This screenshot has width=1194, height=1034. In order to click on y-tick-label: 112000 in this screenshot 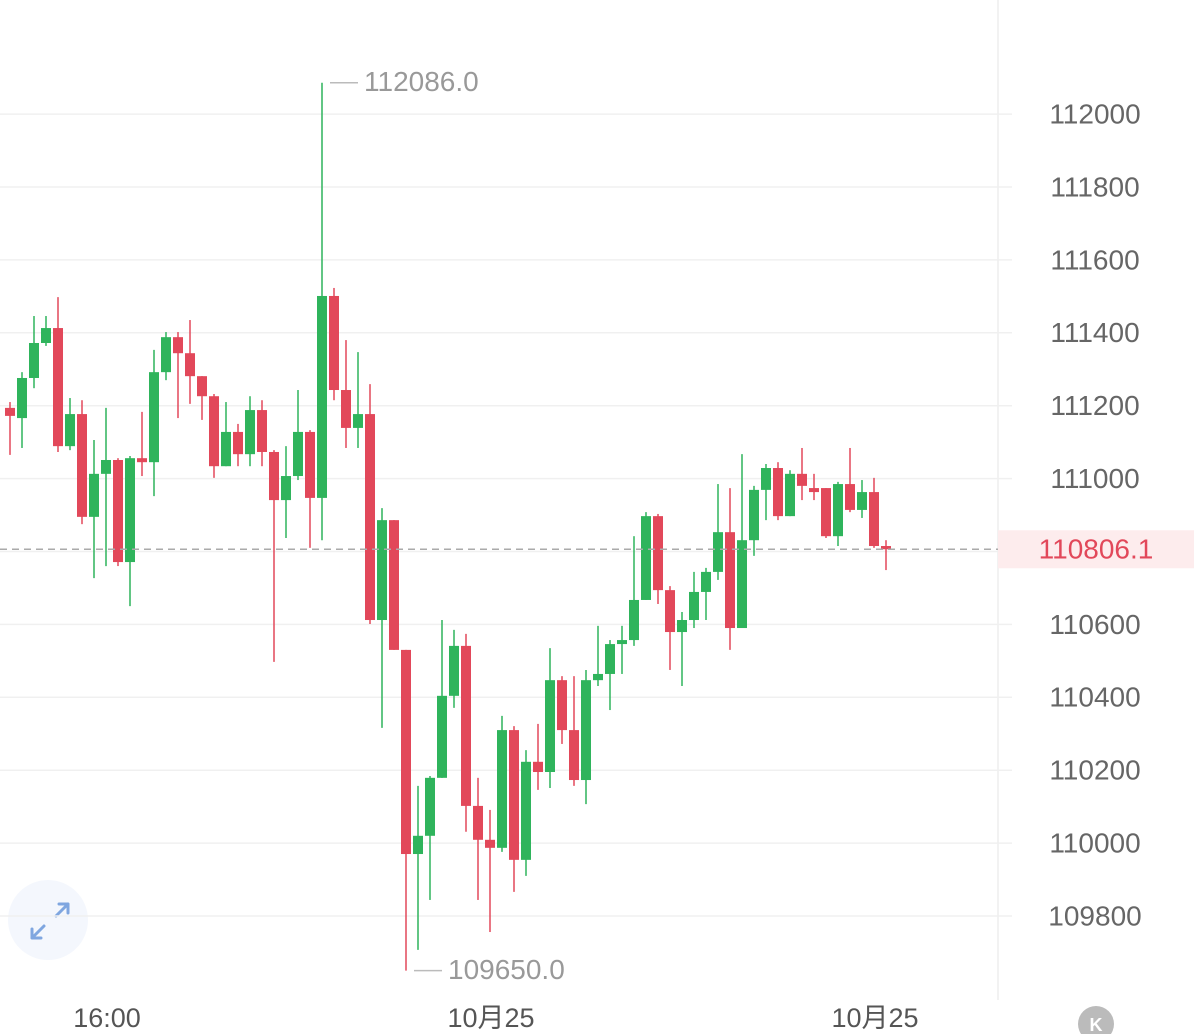, I will do `click(1094, 113)`.